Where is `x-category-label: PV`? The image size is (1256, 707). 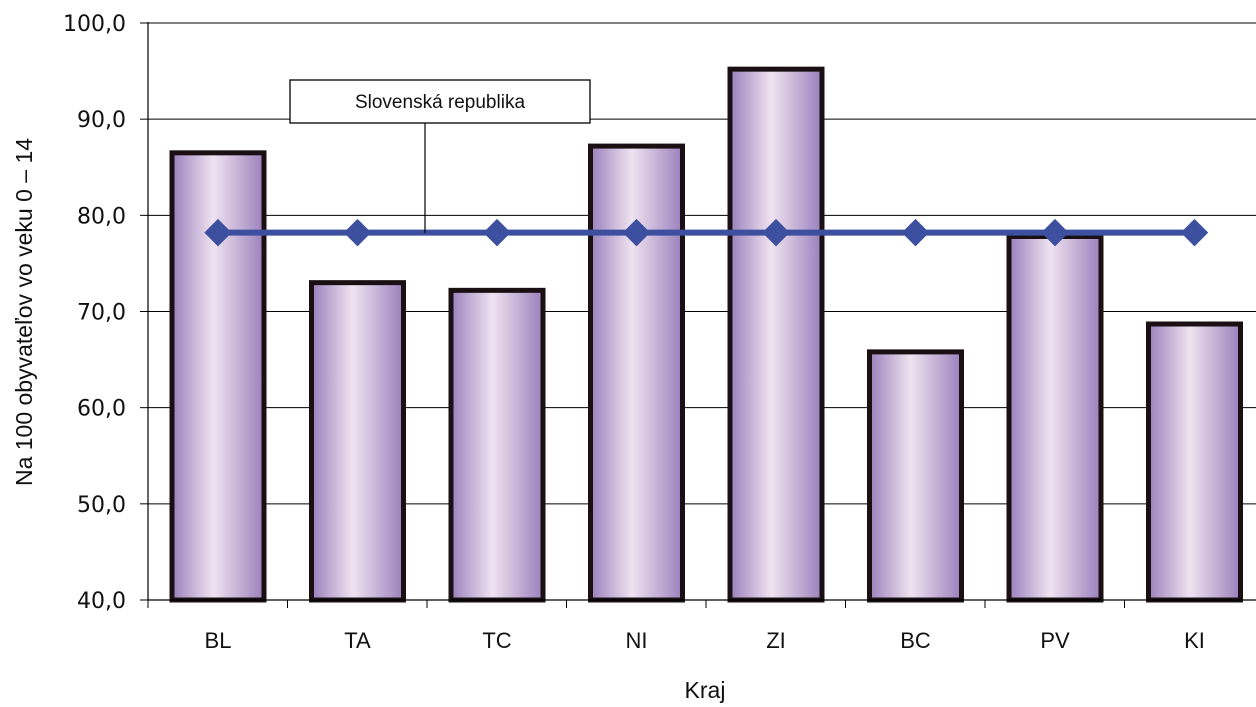
x-category-label: PV is located at coordinates (1055, 640).